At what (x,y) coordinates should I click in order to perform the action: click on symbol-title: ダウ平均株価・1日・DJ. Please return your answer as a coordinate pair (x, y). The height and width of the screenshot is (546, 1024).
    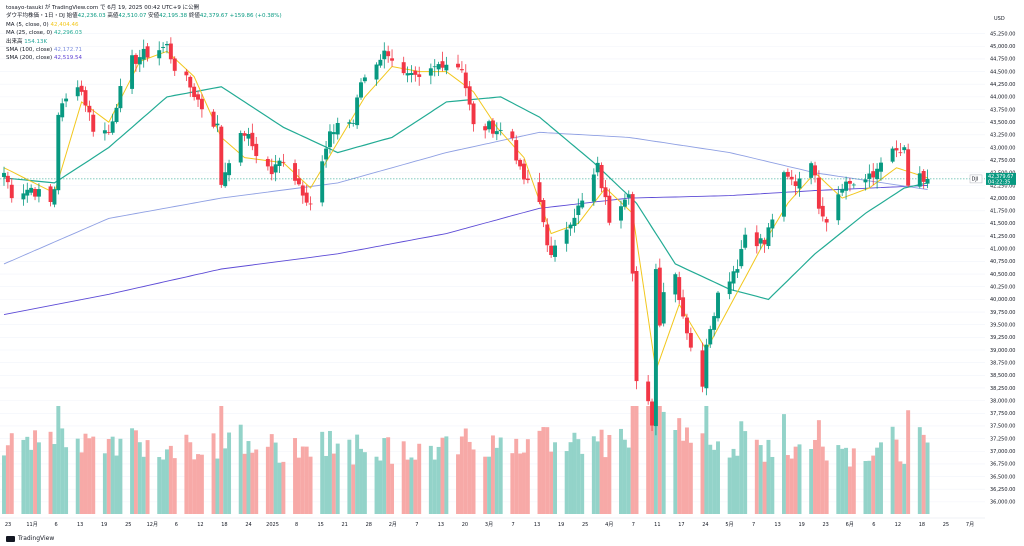
    Looking at the image, I should click on (35, 16).